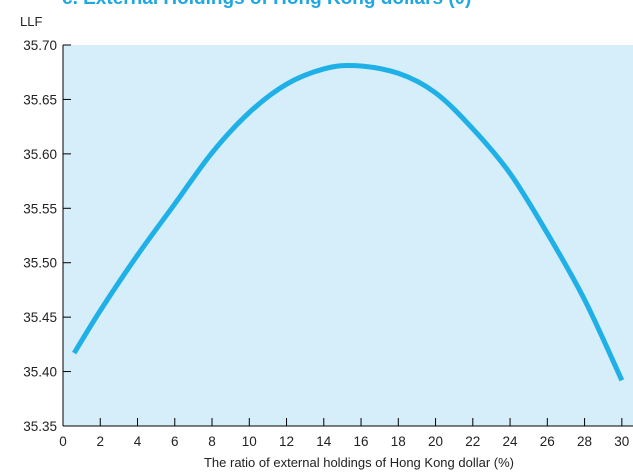 The width and height of the screenshot is (633, 473). What do you see at coordinates (344, 433) in the screenshot?
I see `x-axis-ticks: 0 2 4 6 8 10 12 14 16 18 20 22 24 26 28 30` at bounding box center [344, 433].